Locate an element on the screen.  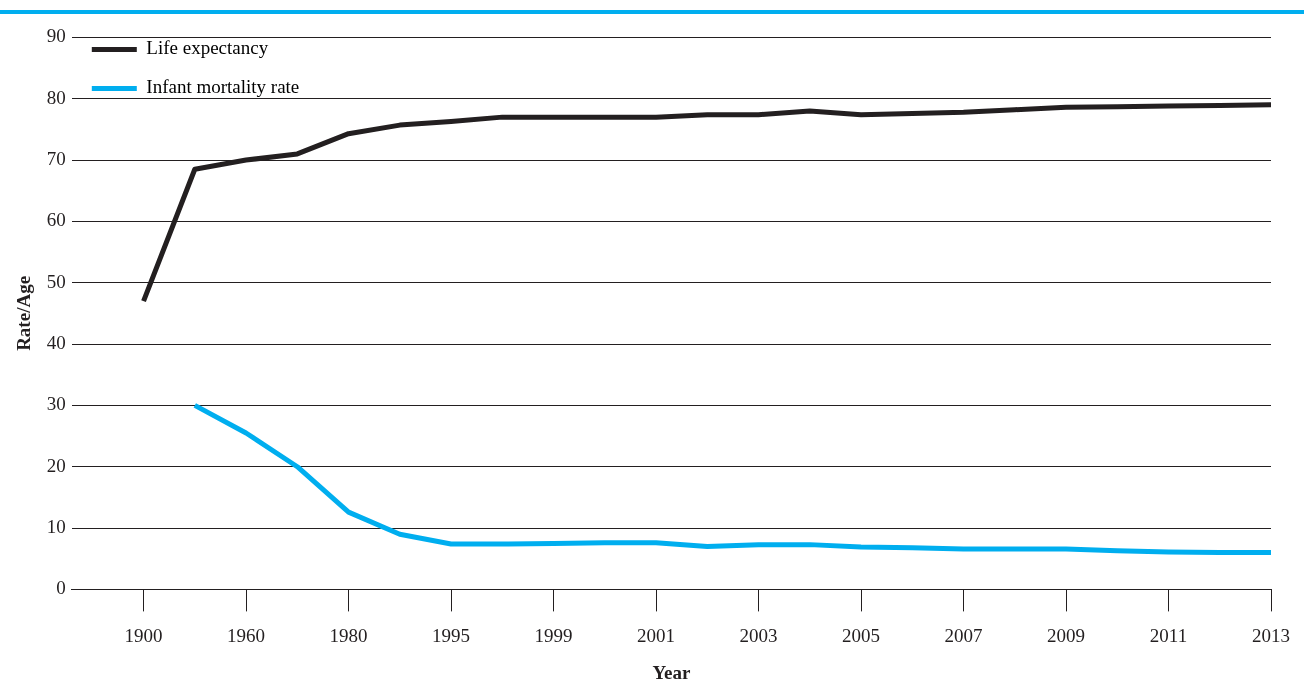
y-tick-label: 80 is located at coordinates (56, 97).